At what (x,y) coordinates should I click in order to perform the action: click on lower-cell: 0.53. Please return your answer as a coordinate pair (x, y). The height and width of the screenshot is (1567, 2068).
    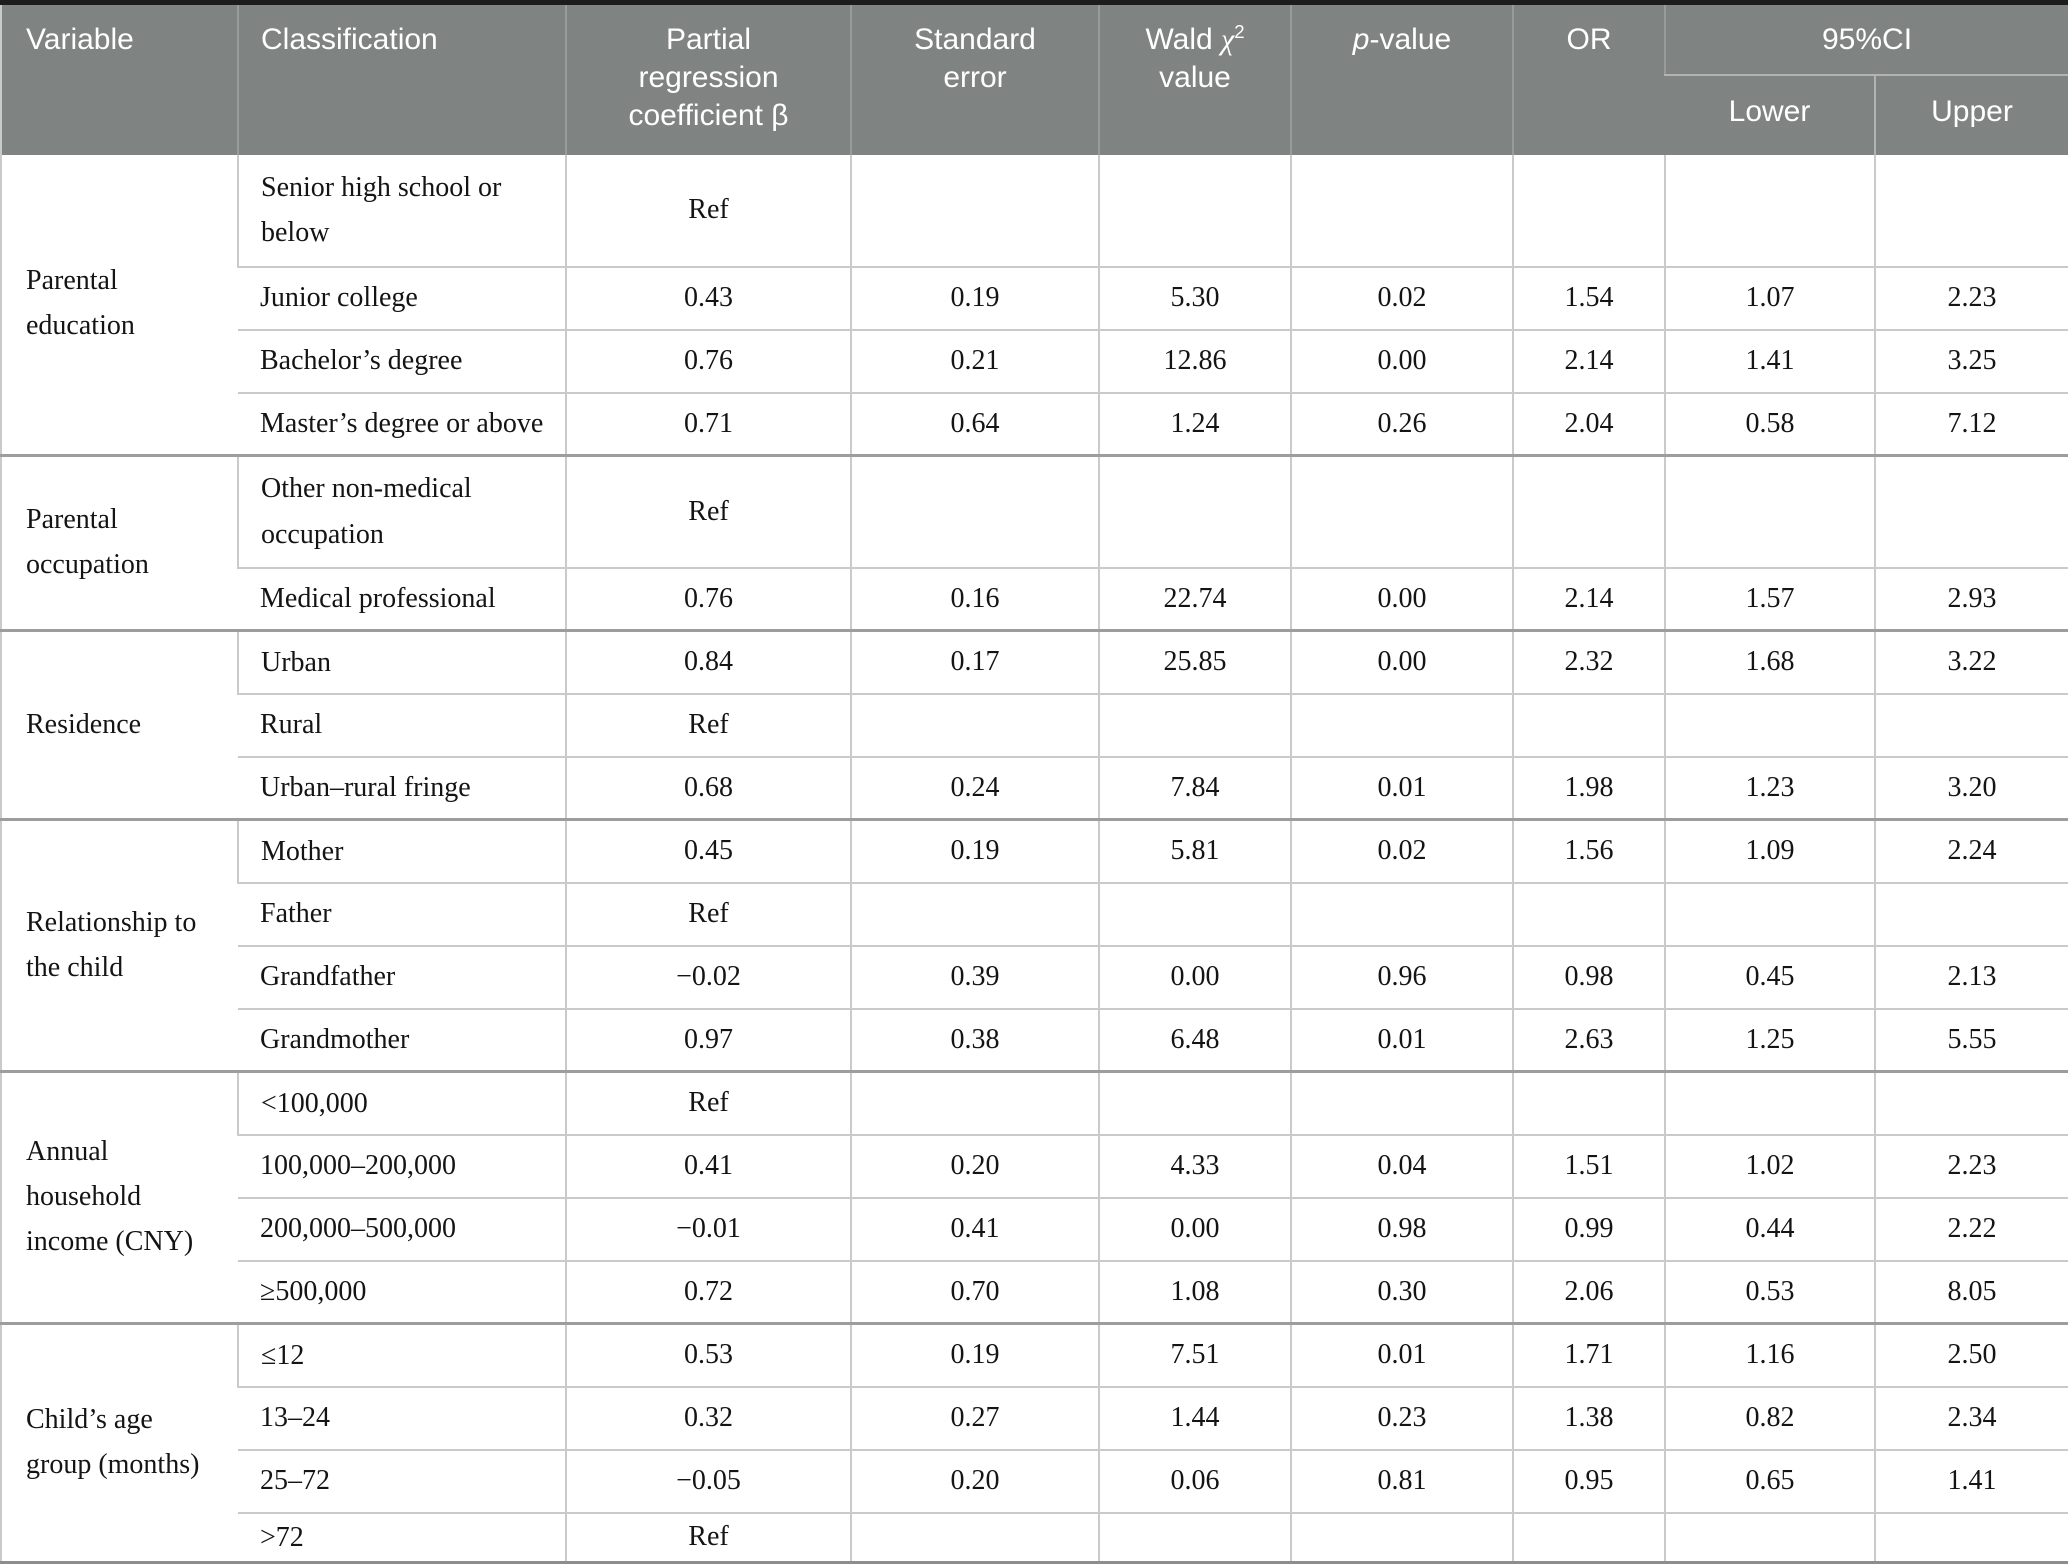
    Looking at the image, I should click on (1769, 1291).